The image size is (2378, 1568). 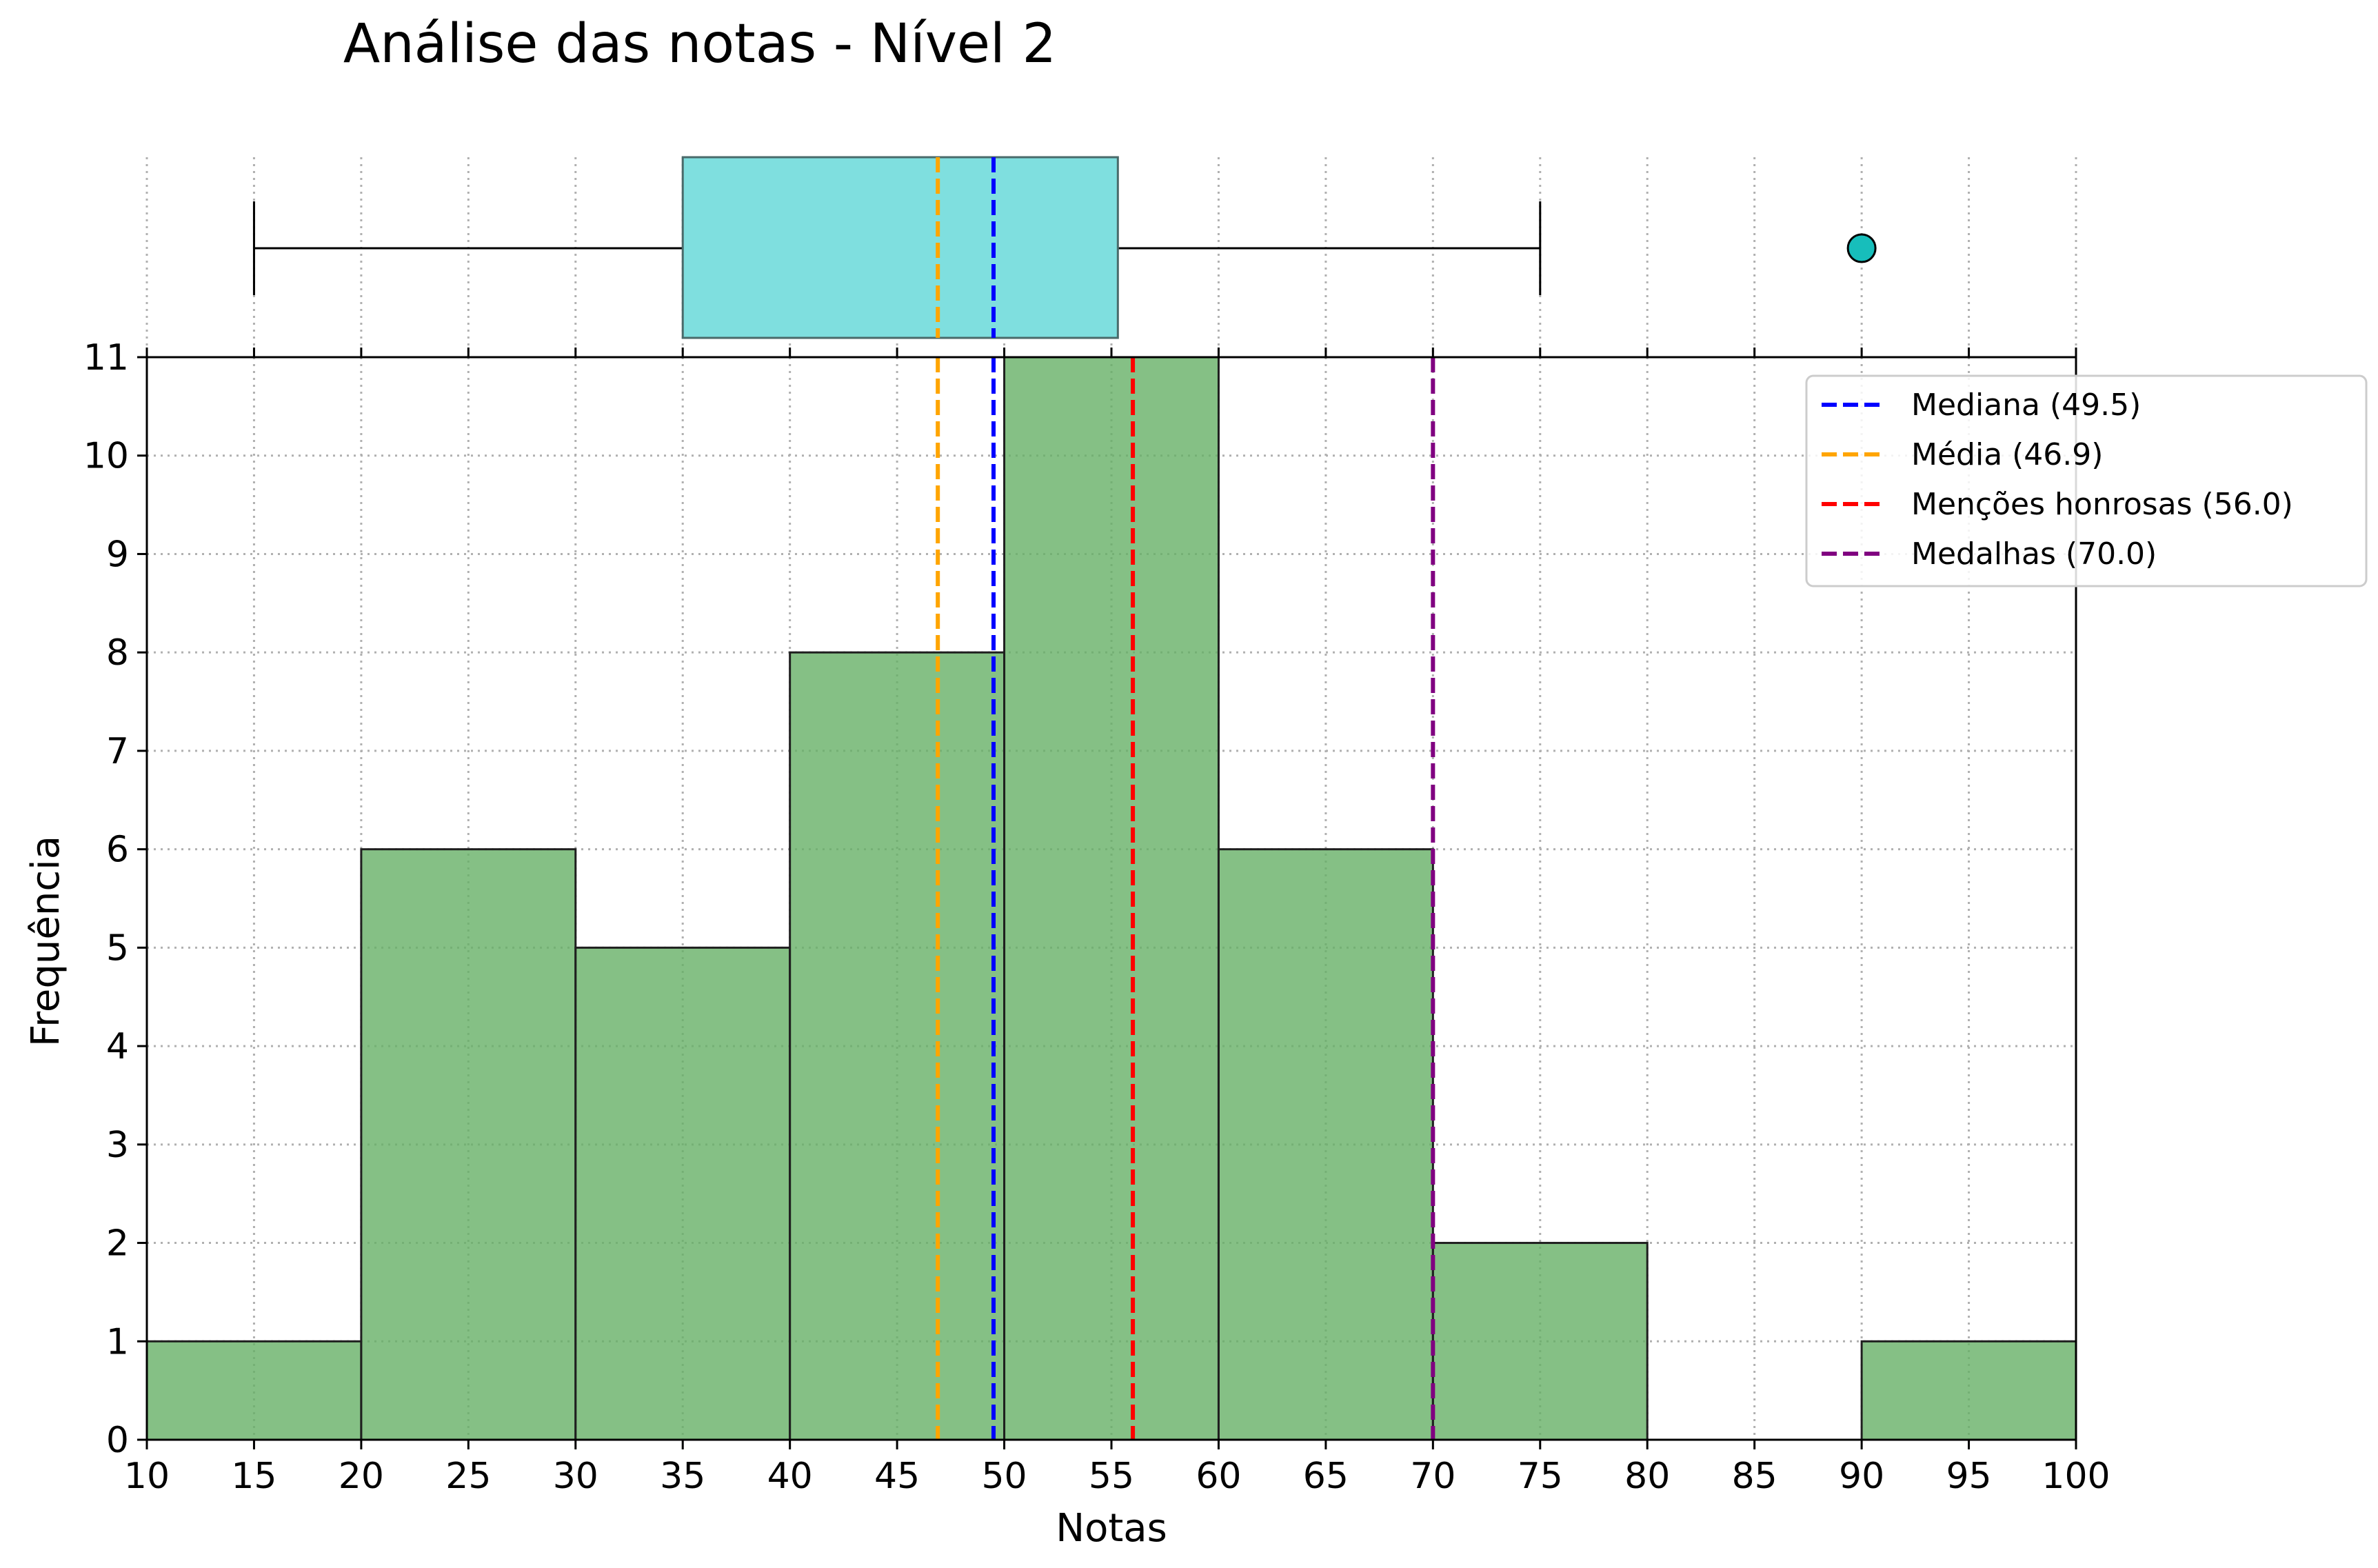 What do you see at coordinates (1004, 1476) in the screenshot?
I see `x-tick-label: 50` at bounding box center [1004, 1476].